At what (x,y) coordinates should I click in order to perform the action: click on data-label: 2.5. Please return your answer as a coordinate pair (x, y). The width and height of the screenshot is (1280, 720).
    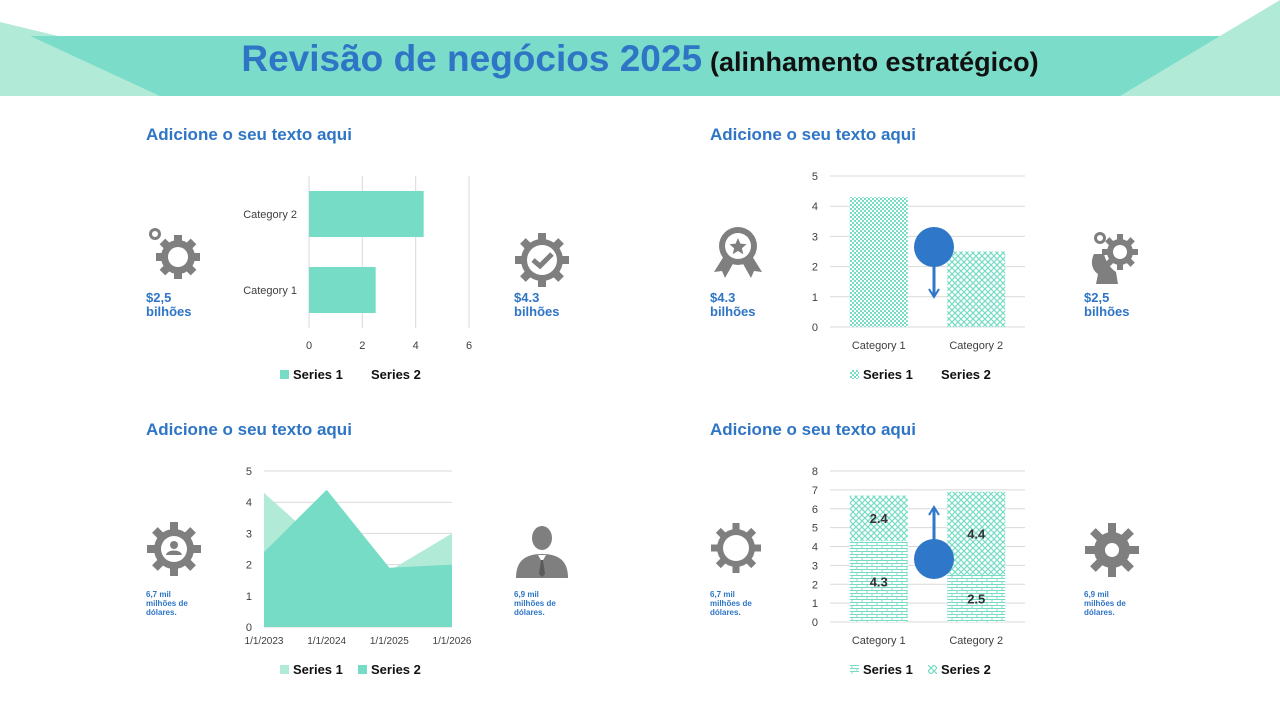
    Looking at the image, I should click on (976, 598).